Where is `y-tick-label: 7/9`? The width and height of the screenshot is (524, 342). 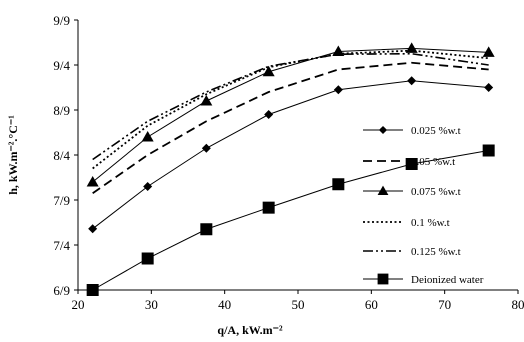 y-tick-label: 7/9 is located at coordinates (61, 200).